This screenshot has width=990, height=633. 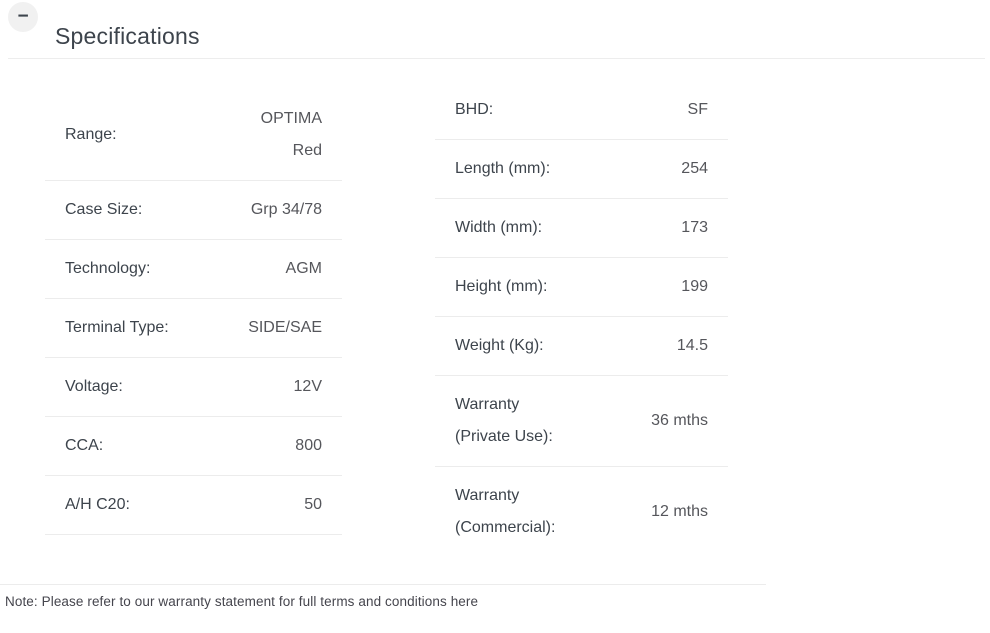 I want to click on spec-value: AGM, so click(x=303, y=268).